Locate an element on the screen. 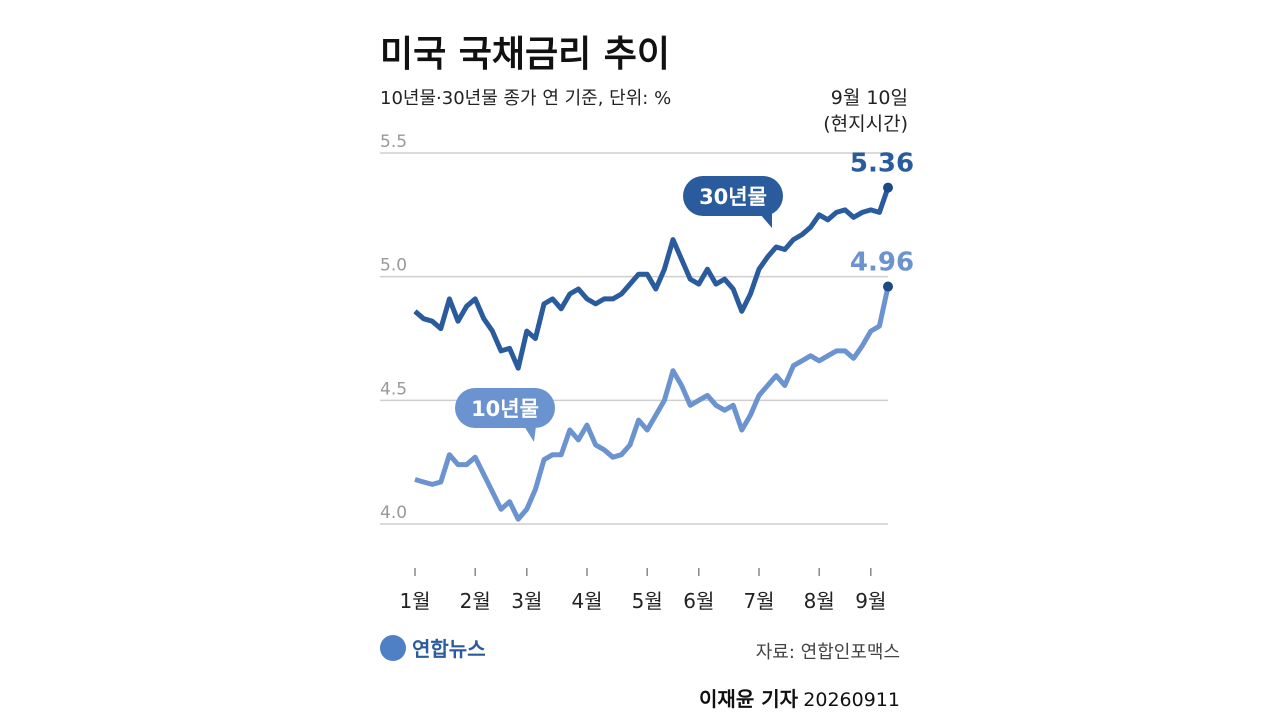 Image resolution: width=1280 pixels, height=720 pixels. x-tick-label: 9월 is located at coordinates (870, 601).